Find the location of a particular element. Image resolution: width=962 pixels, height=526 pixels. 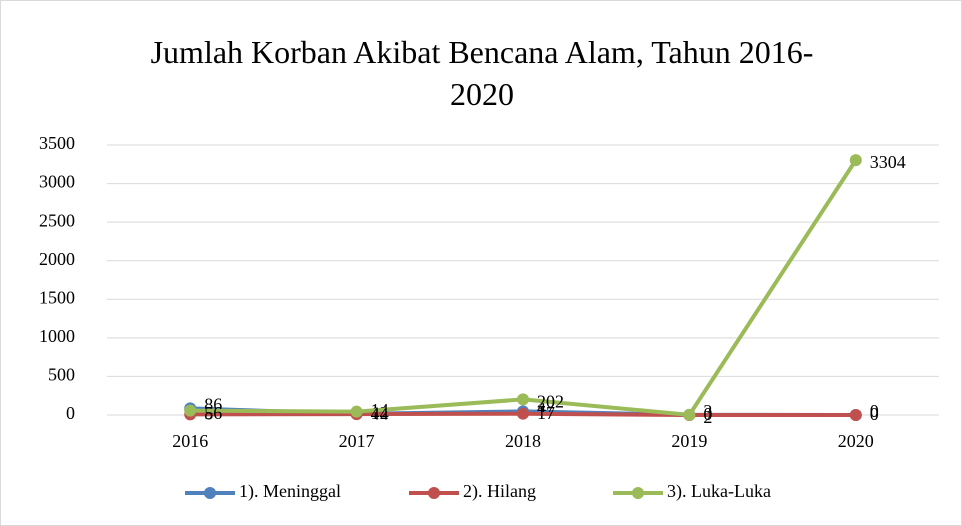

y-tick-label: 1000 is located at coordinates (57, 336).